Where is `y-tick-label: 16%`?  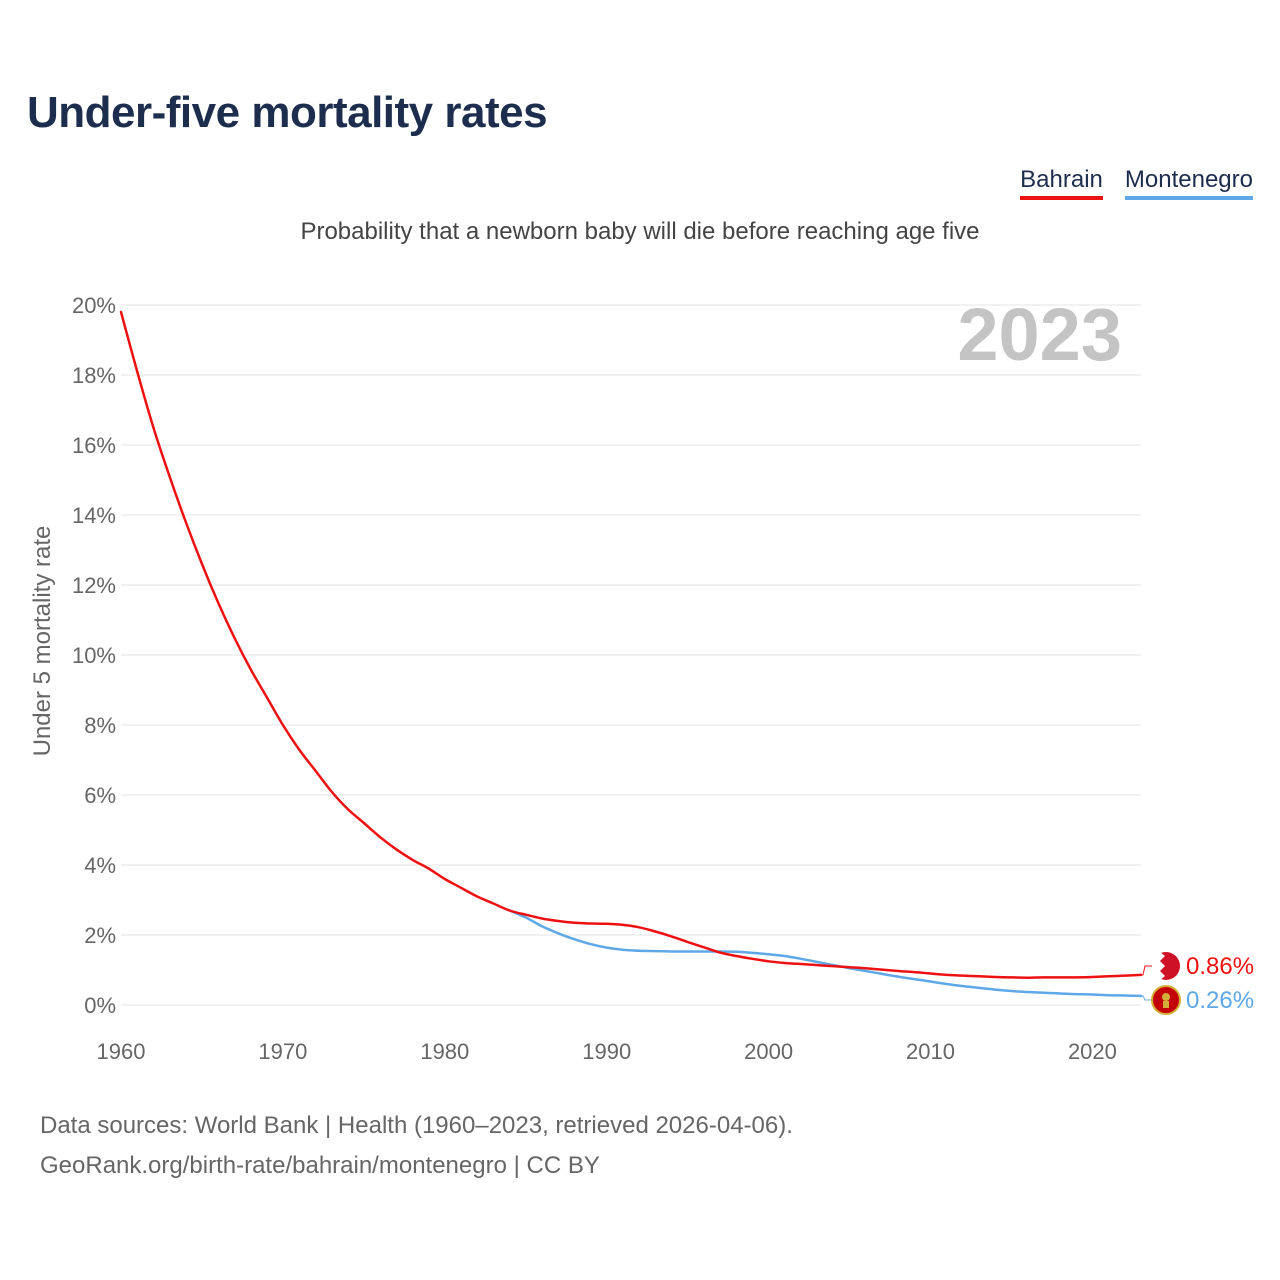 y-tick-label: 16% is located at coordinates (94, 445).